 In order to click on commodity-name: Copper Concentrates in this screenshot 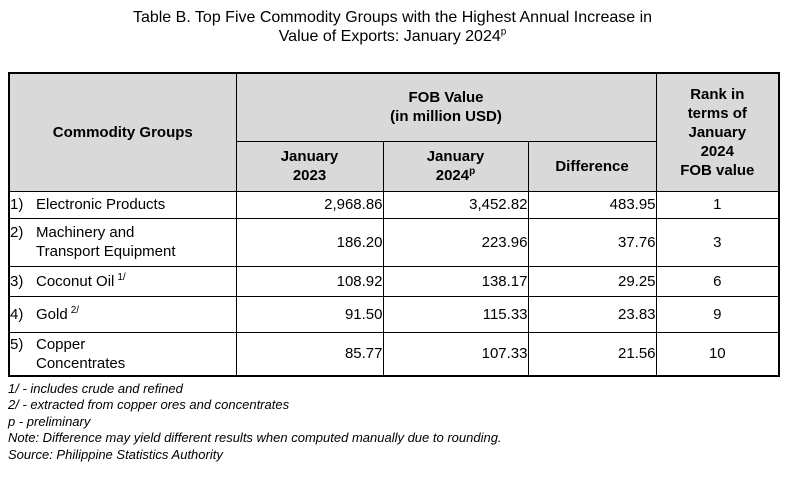, I will do `click(81, 353)`.